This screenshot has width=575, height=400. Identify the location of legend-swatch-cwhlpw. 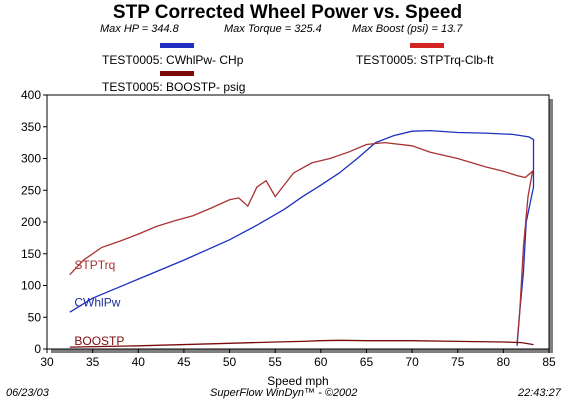
(177, 45).